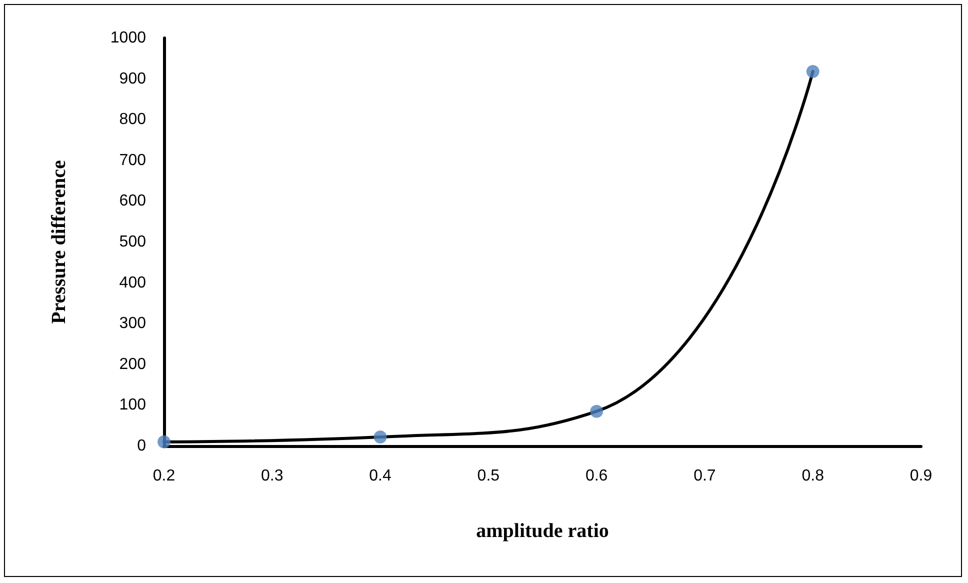 This screenshot has height=583, width=968. I want to click on y-tick-label: 600, so click(132, 201).